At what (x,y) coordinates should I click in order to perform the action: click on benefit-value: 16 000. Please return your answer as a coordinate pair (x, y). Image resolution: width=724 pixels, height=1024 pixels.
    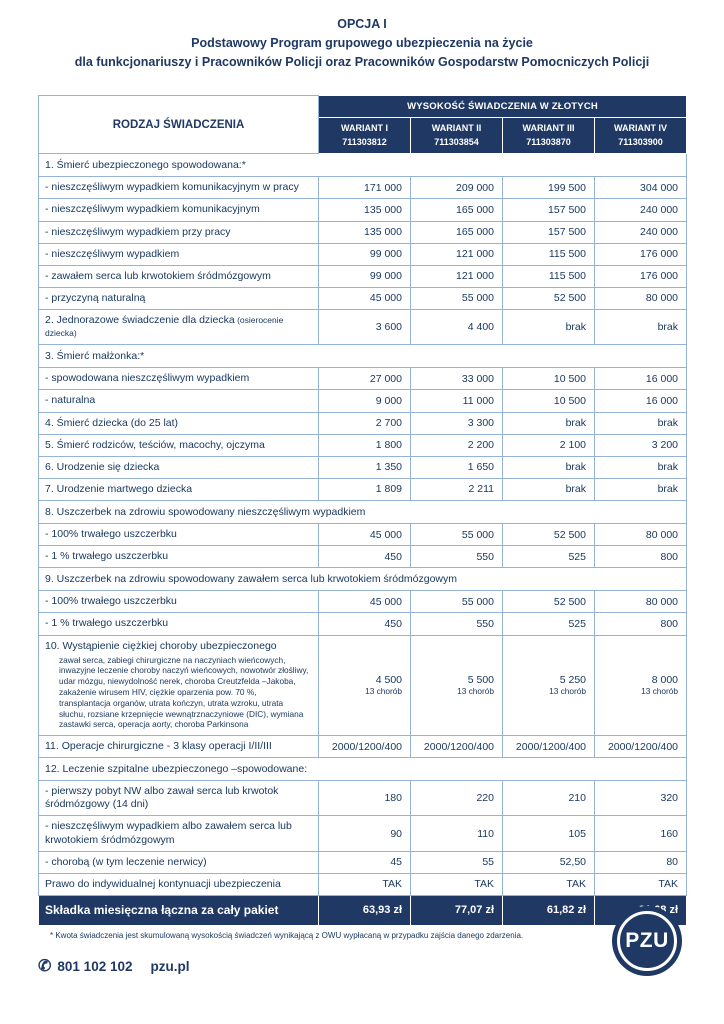
    Looking at the image, I should click on (640, 401).